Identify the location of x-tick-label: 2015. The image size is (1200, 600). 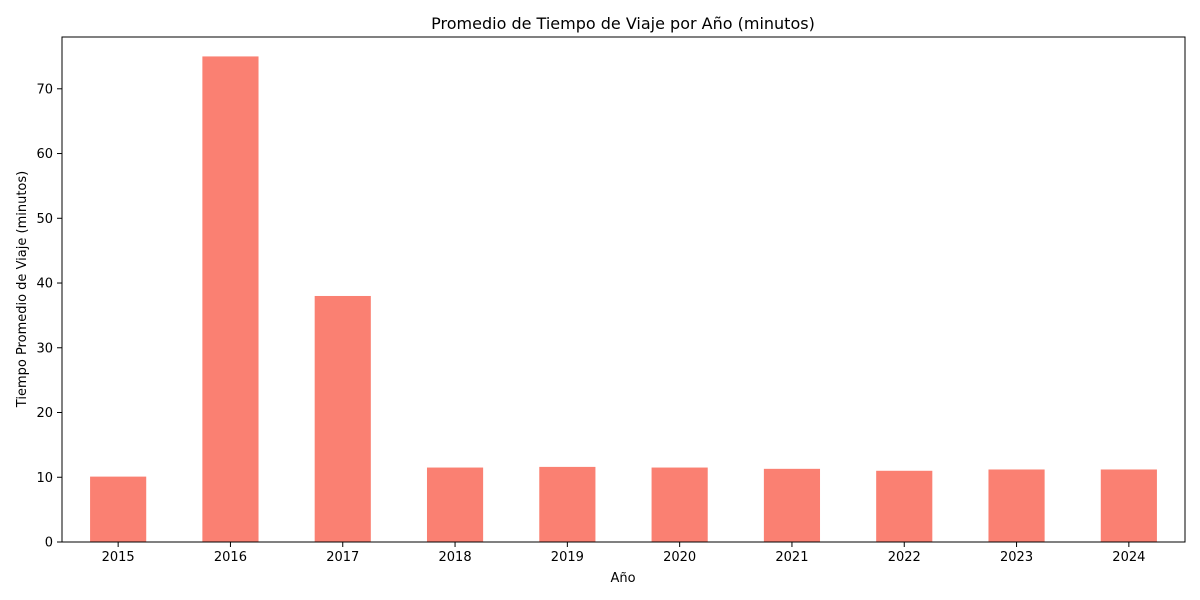
(118, 557).